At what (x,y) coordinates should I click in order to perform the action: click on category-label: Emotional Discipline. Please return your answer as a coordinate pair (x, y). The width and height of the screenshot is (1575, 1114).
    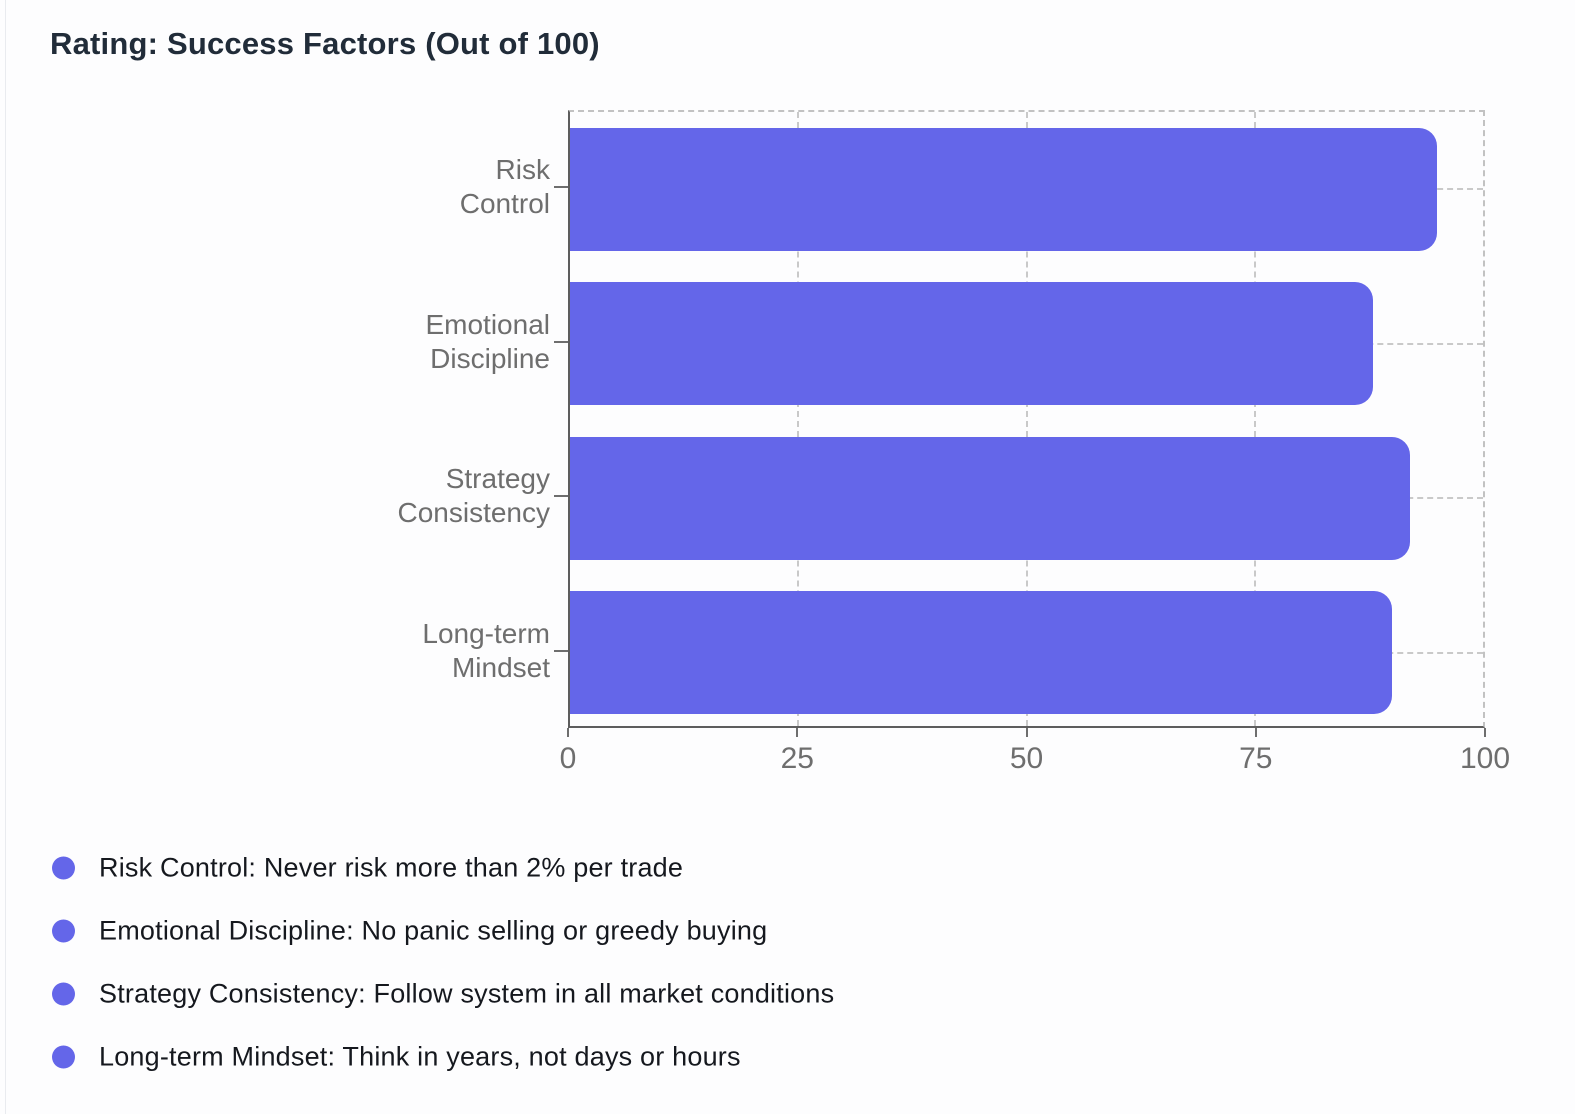
    Looking at the image, I should click on (487, 341).